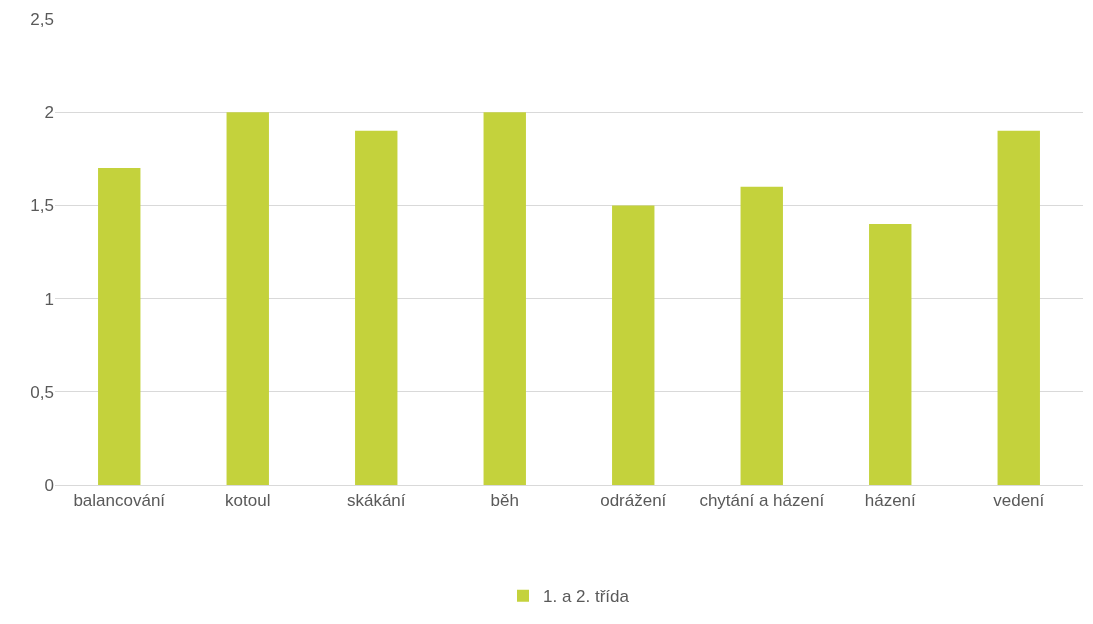  What do you see at coordinates (42, 19) in the screenshot?
I see `y-tick-label: 2,5` at bounding box center [42, 19].